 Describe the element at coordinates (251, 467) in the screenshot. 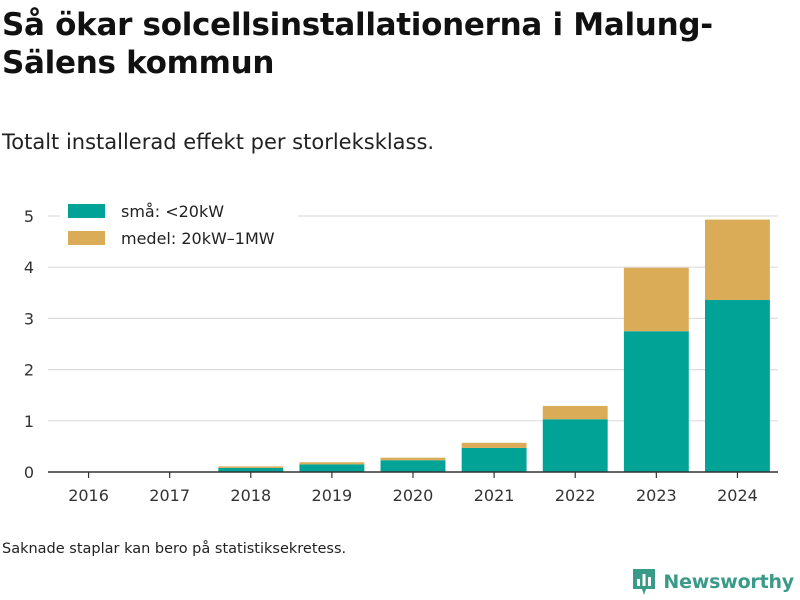

I see `bar-medium-2018` at that location.